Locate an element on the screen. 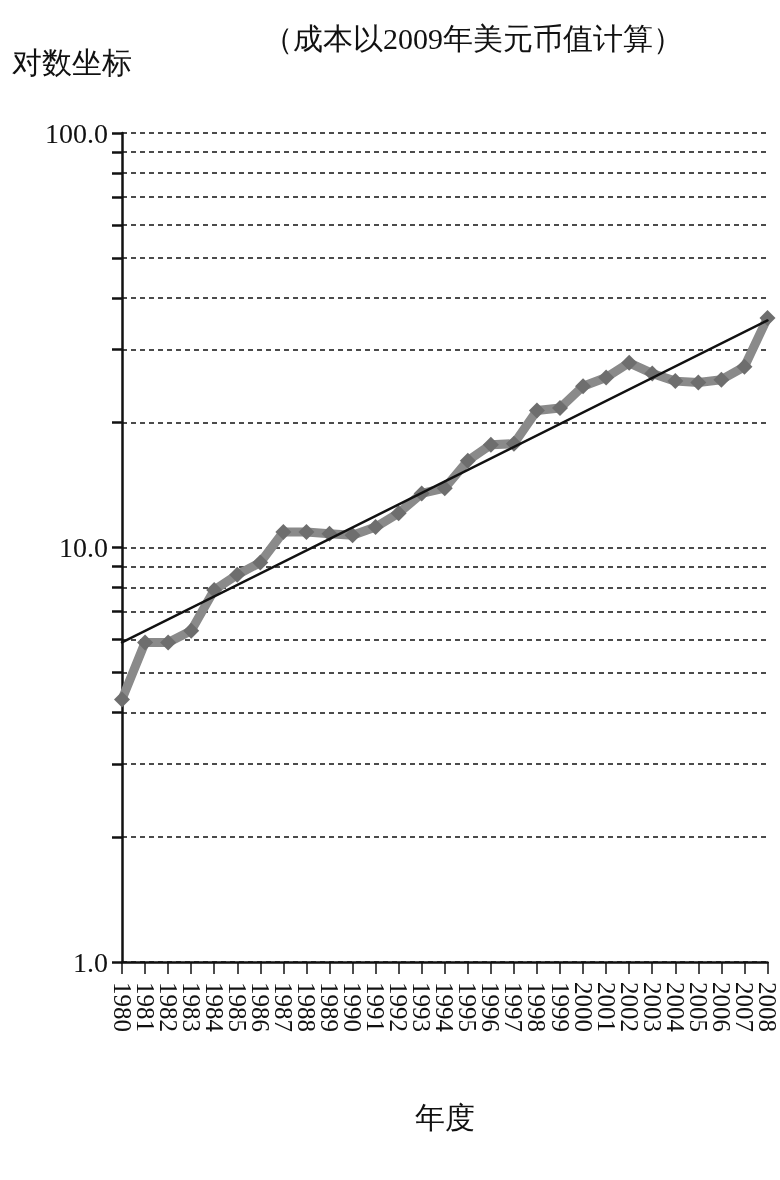  y-tick-label: 1.0 is located at coordinates (90, 962).